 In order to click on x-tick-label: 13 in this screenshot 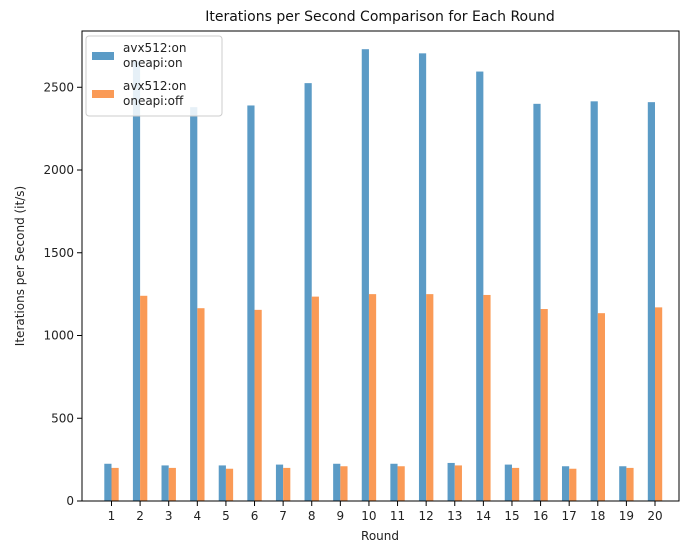, I will do `click(454, 516)`.